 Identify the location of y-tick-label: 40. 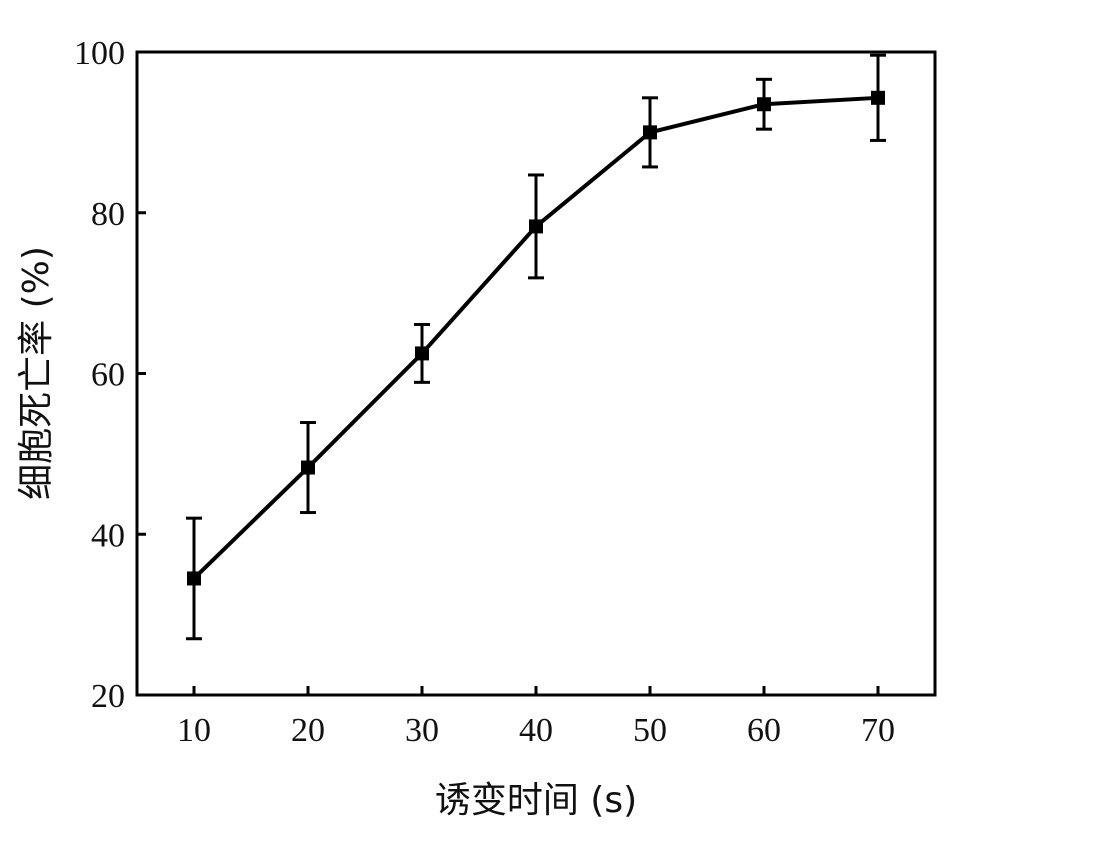
(108, 535).